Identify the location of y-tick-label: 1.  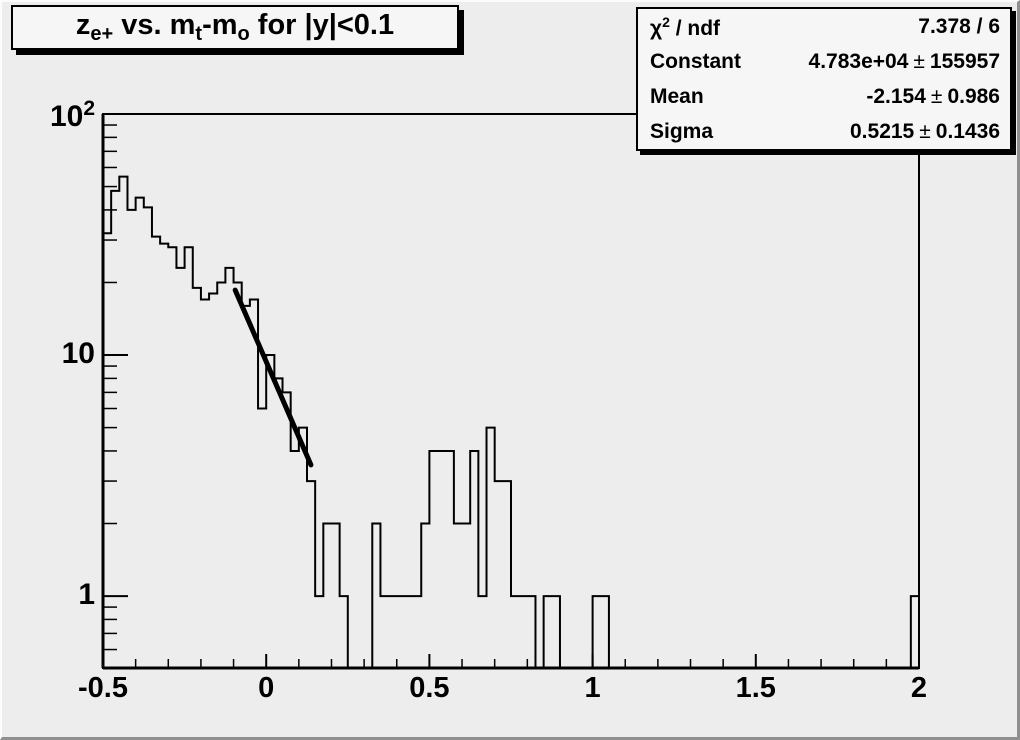
(86, 595).